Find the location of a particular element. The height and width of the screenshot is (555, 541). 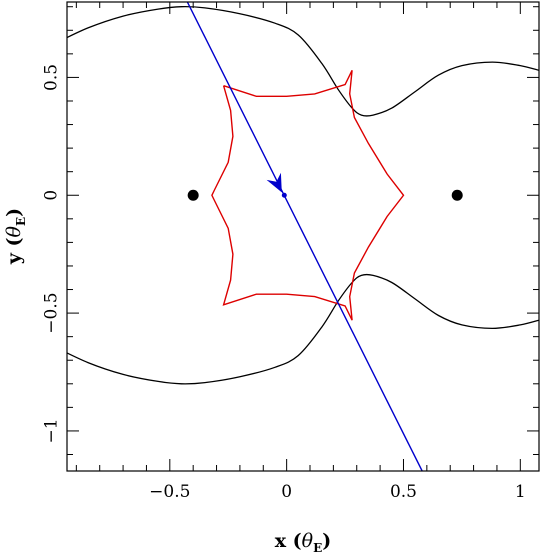

x-tick-label: −0.5 is located at coordinates (169, 492).